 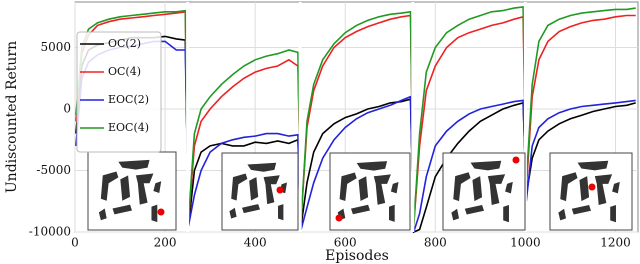 I want to click on legend-label: OC(4), so click(x=124, y=71).